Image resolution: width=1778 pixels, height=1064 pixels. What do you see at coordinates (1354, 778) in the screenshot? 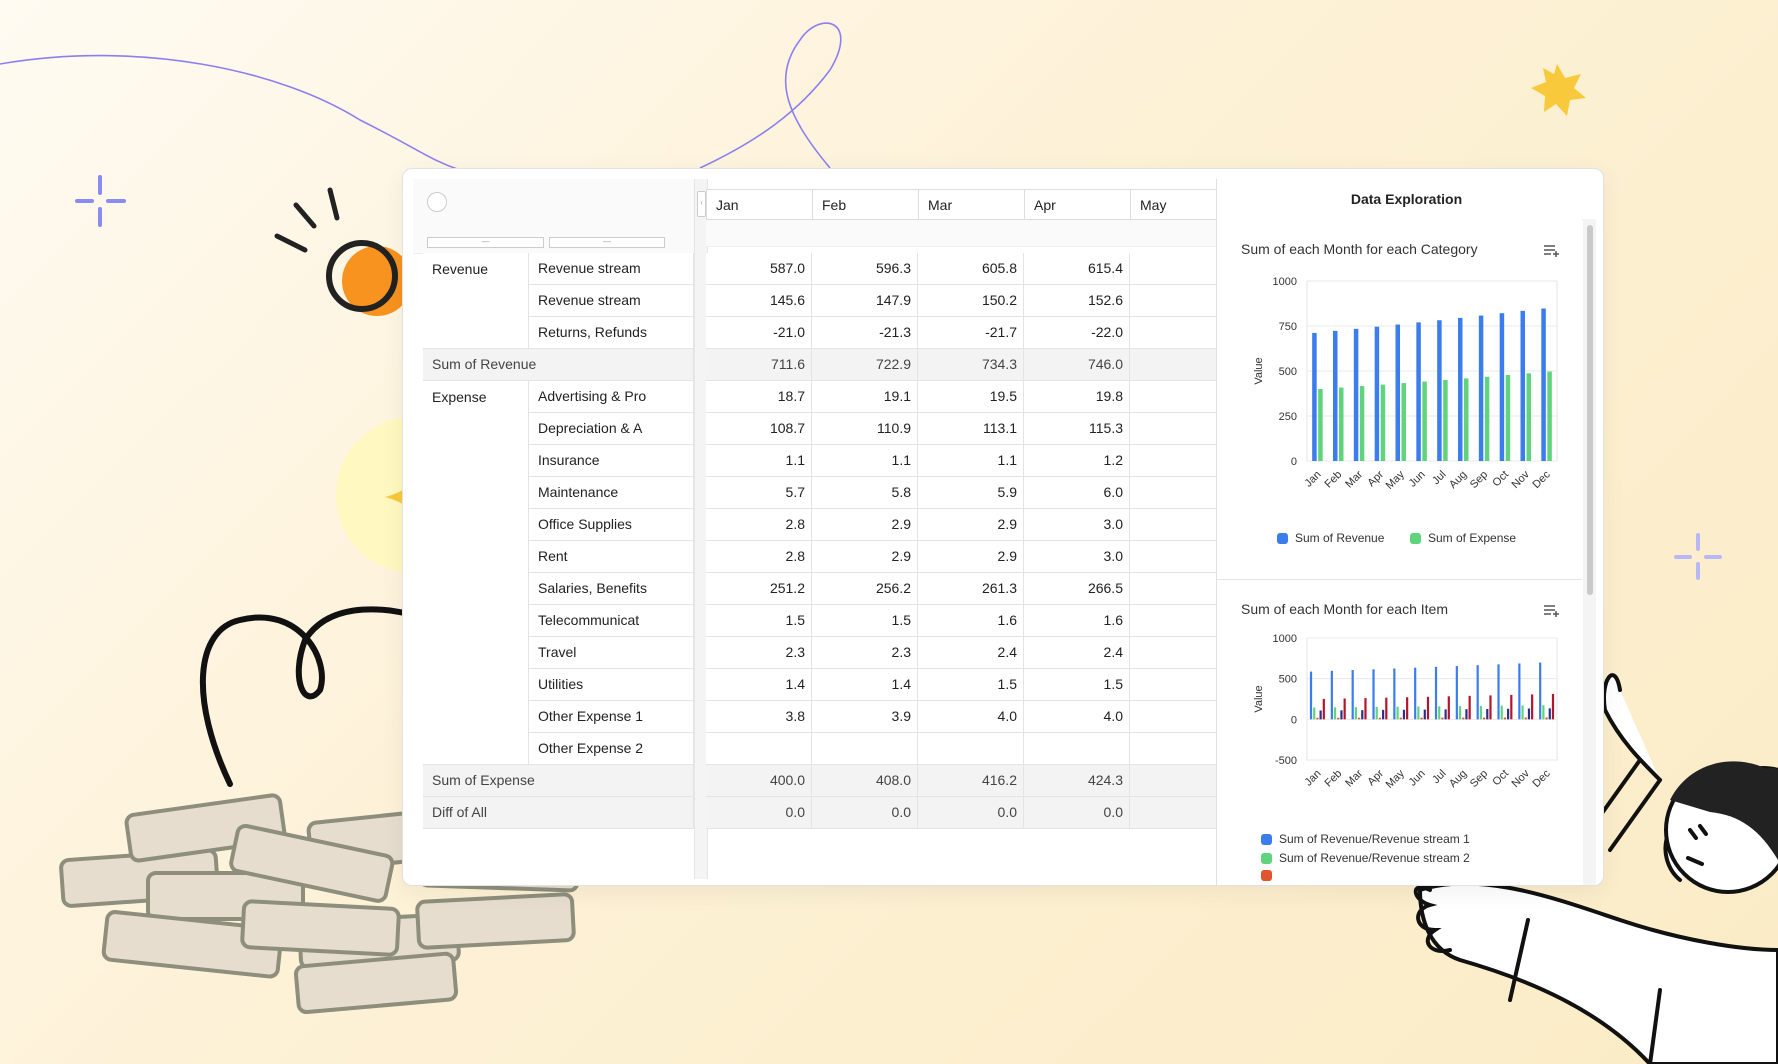
I see `x-tick-label: Mar` at bounding box center [1354, 778].